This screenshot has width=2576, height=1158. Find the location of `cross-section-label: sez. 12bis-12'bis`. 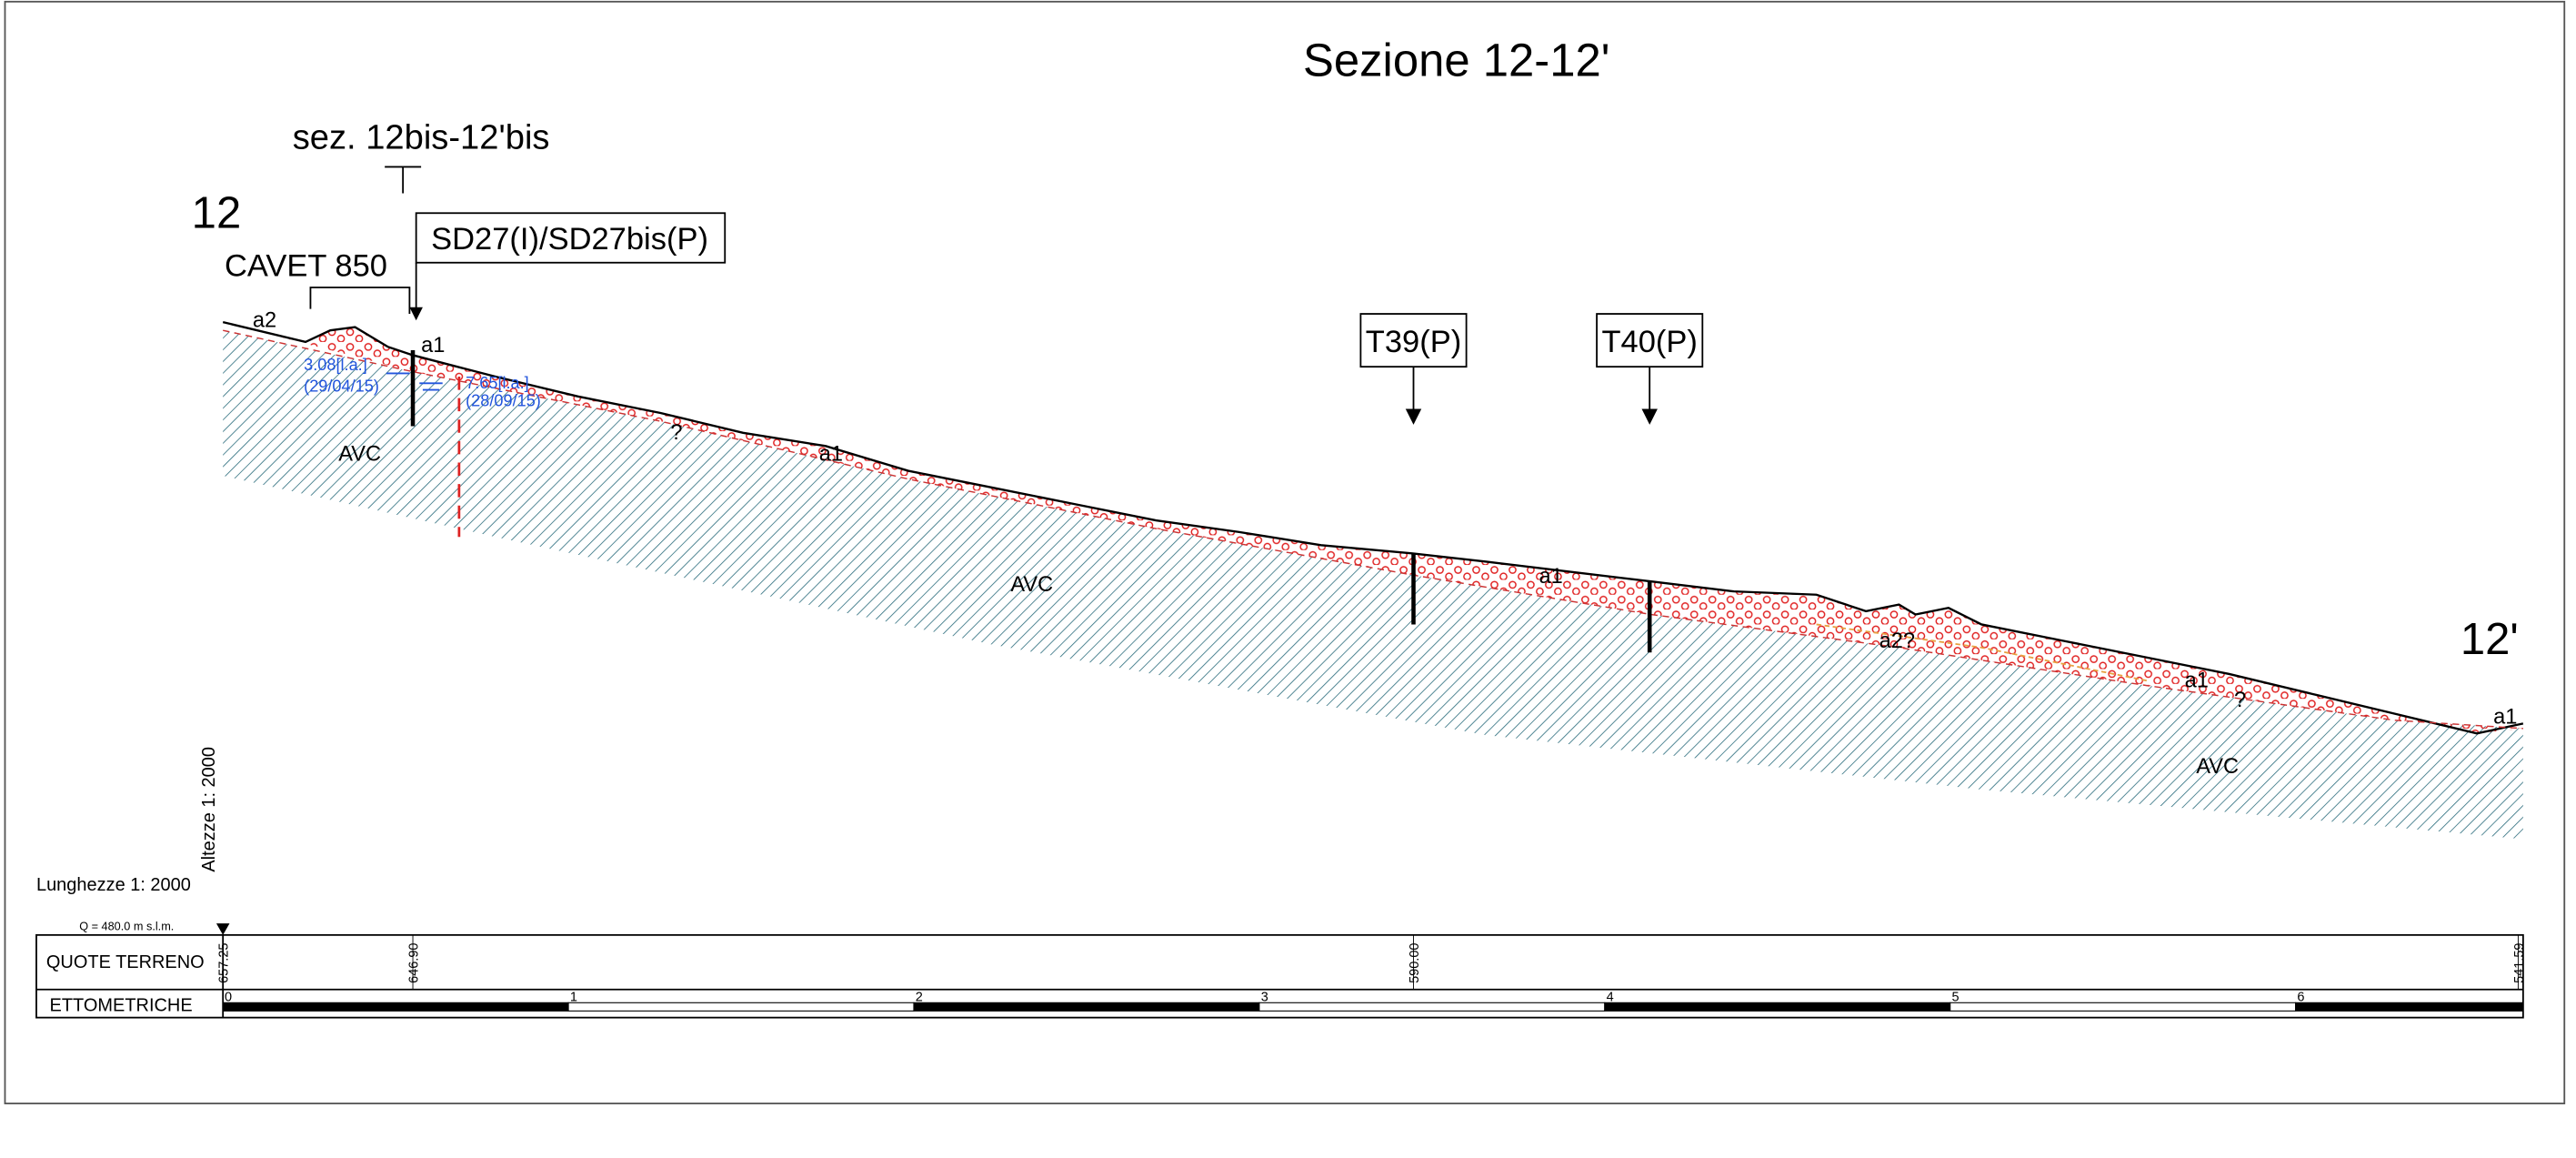

cross-section-label: sez. 12bis-12'bis is located at coordinates (422, 137).